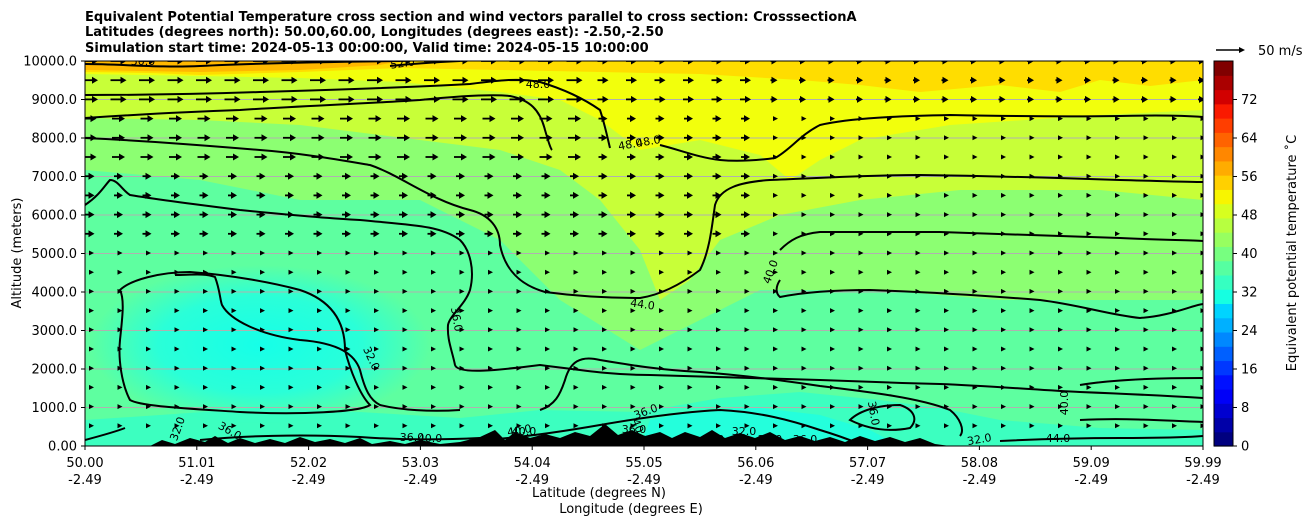 This screenshot has height=526, width=1308. Describe the element at coordinates (989, 299) in the screenshot. I see `contour-line-40-mid` at that location.